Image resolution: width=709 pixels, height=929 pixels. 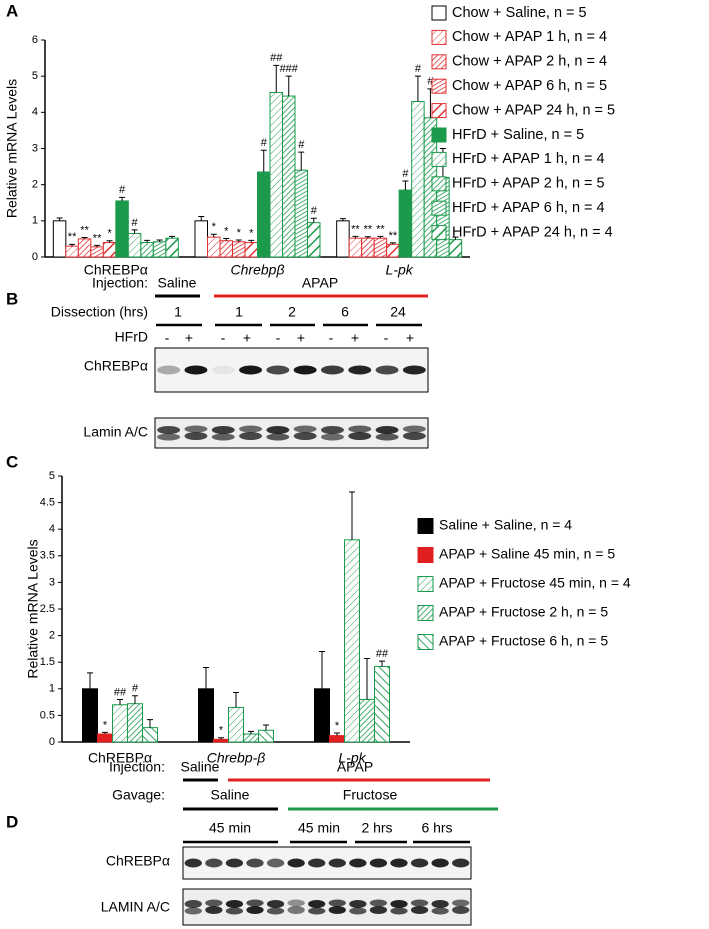 What do you see at coordinates (131, 337) in the screenshot?
I see `diet-label: HFrD` at bounding box center [131, 337].